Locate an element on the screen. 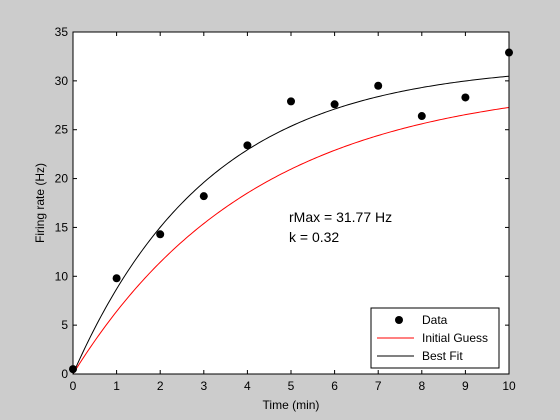 Image resolution: width=560 pixels, height=420 pixels. x-tick-label: 8 is located at coordinates (421, 386).